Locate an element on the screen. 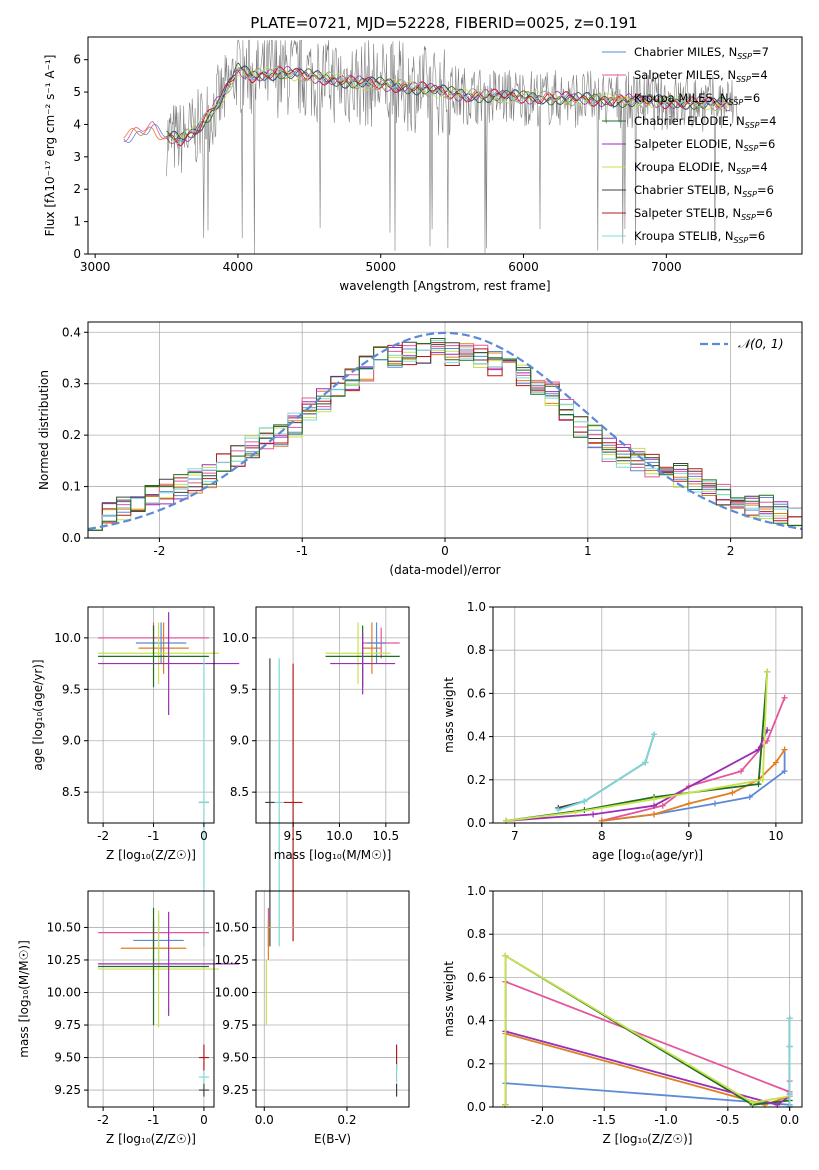  histogram-chabrier_elodie is located at coordinates (445, 434).